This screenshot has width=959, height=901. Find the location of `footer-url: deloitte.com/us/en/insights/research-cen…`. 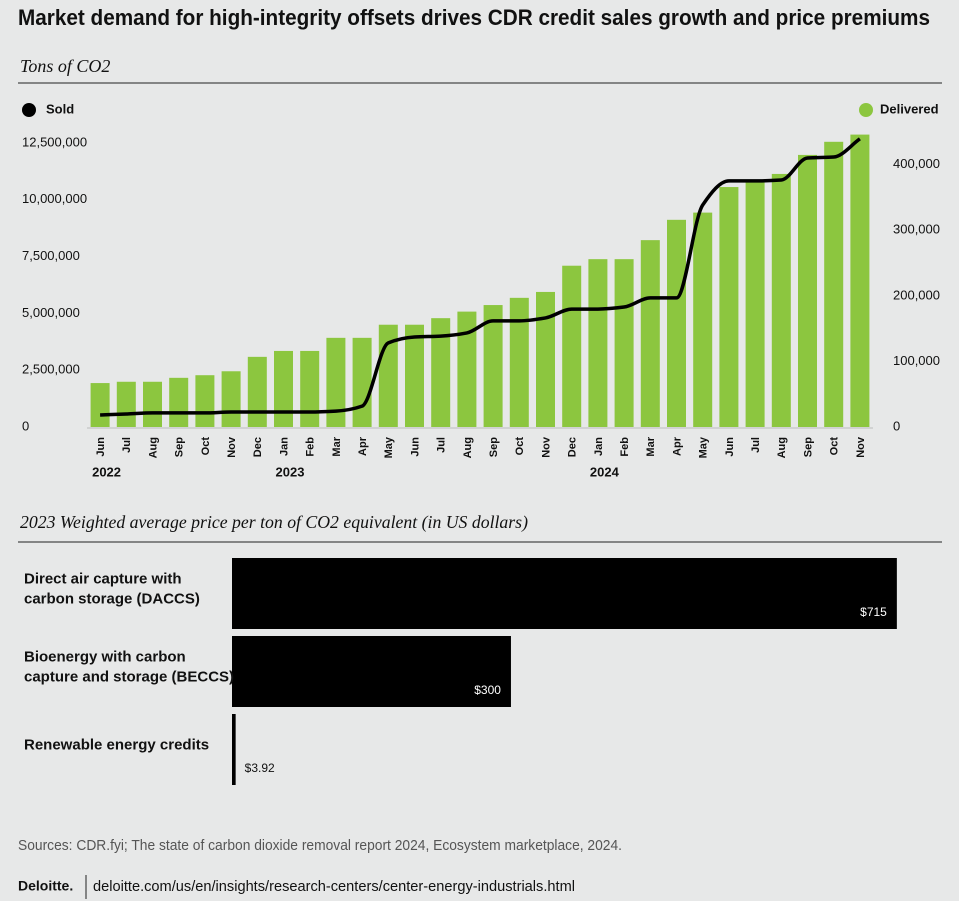

footer-url: deloitte.com/us/en/insights/research-cen… is located at coordinates (334, 886).